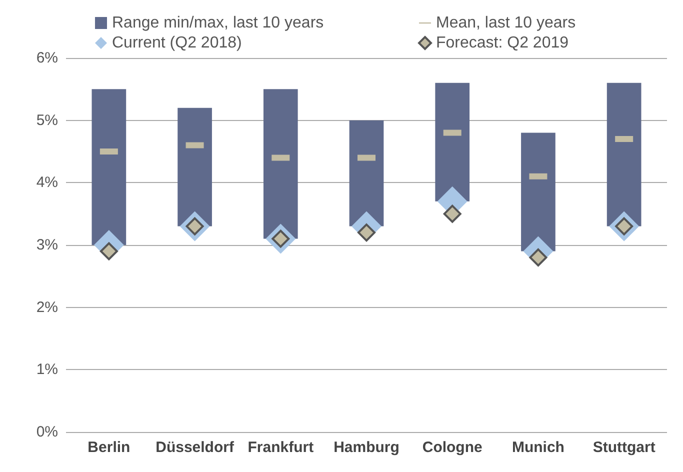  Describe the element at coordinates (109, 447) in the screenshot. I see `x-tick-label: Berlin` at that location.